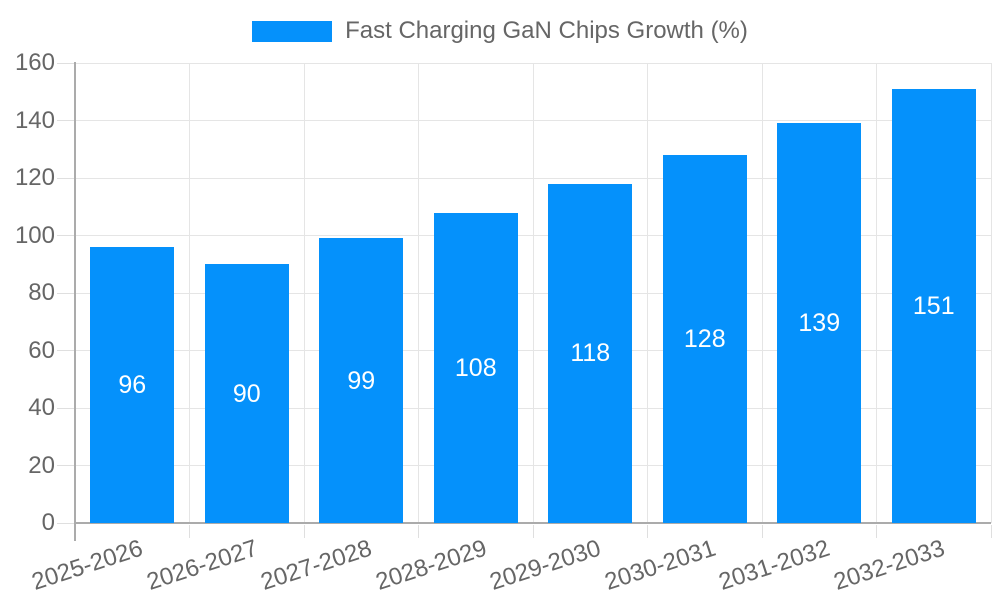 This screenshot has height=600, width=1000. I want to click on y-axis-tick-label: 20, so click(41, 465).